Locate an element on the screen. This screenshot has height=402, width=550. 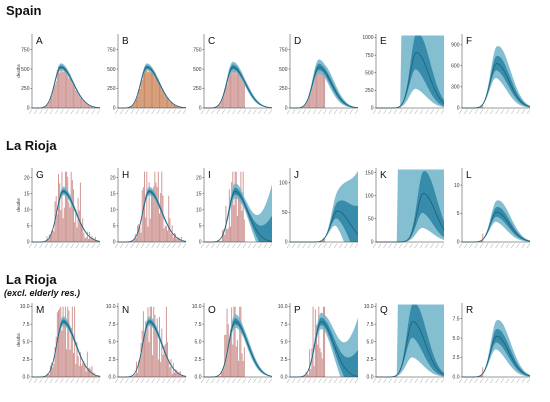
ci-inner-band-E is located at coordinates (410, 72).